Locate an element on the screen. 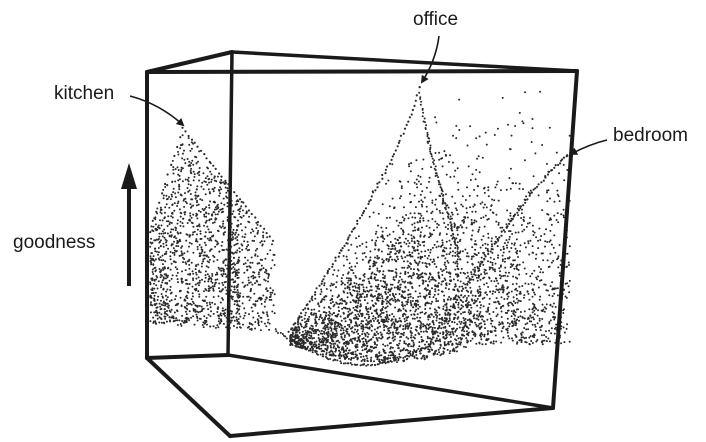 This screenshot has height=442, width=706. goodness-label: goodness is located at coordinates (54, 242).